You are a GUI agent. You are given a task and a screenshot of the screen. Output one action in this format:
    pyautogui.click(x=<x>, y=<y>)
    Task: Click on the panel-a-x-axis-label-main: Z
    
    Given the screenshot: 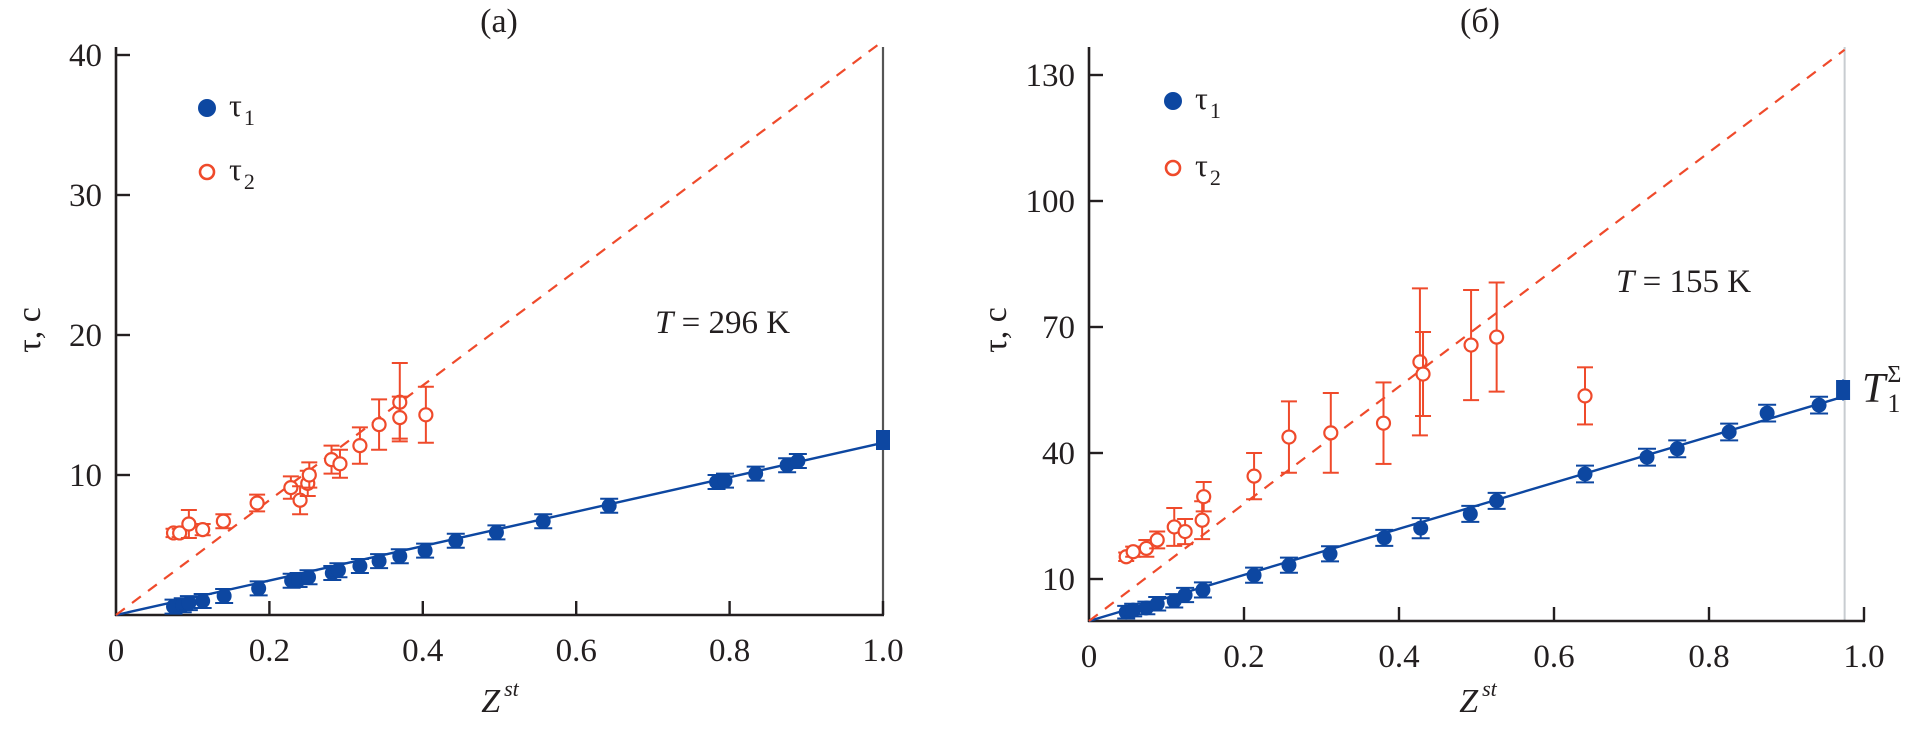 What is the action you would take?
    pyautogui.click(x=491, y=701)
    